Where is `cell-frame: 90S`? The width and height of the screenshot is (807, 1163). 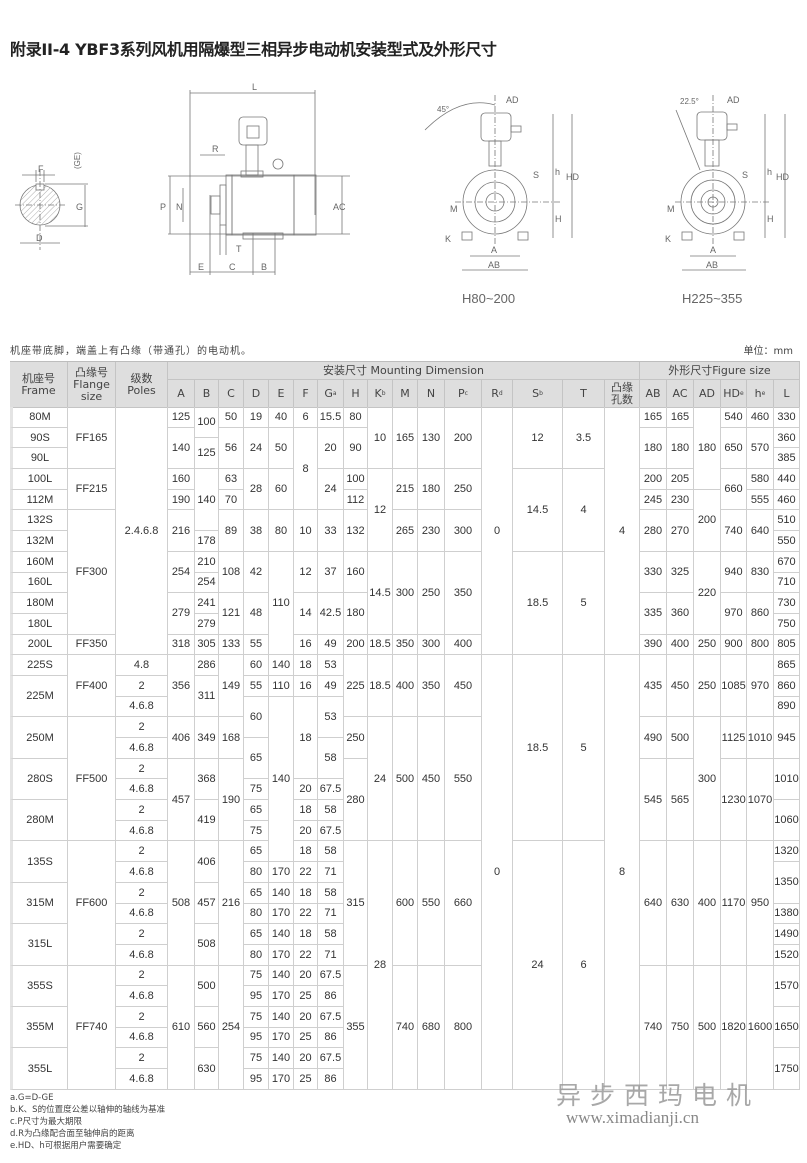
cell-frame: 90S is located at coordinates (39, 438).